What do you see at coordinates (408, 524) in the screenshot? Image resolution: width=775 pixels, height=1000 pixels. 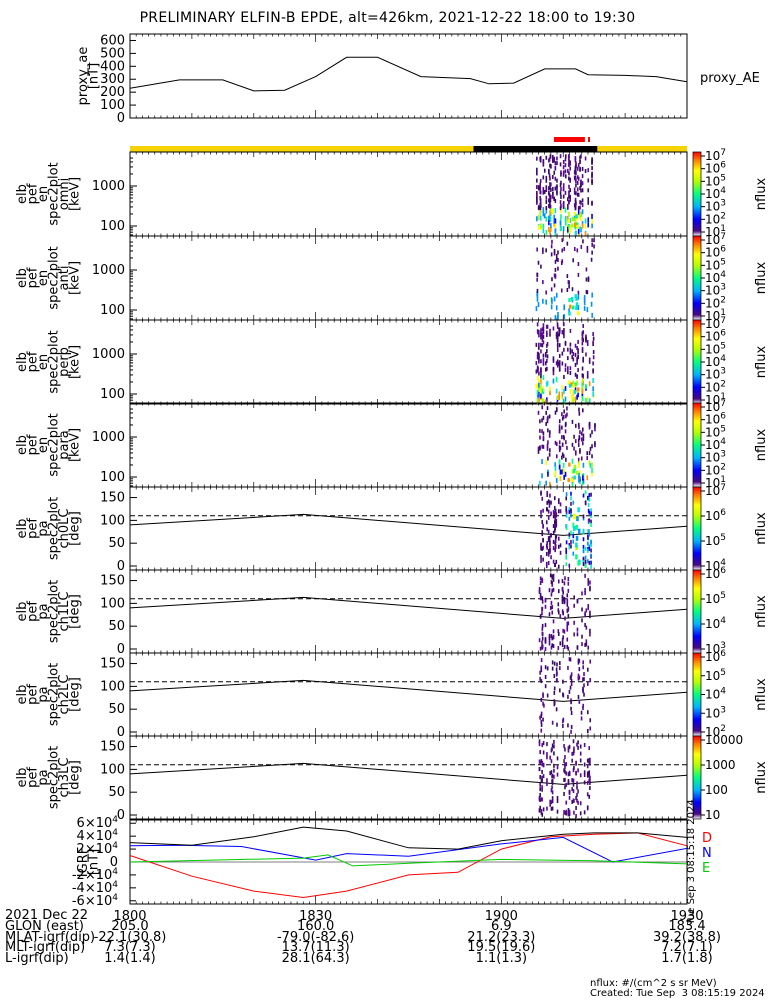 I see `loss-cone-line` at bounding box center [408, 524].